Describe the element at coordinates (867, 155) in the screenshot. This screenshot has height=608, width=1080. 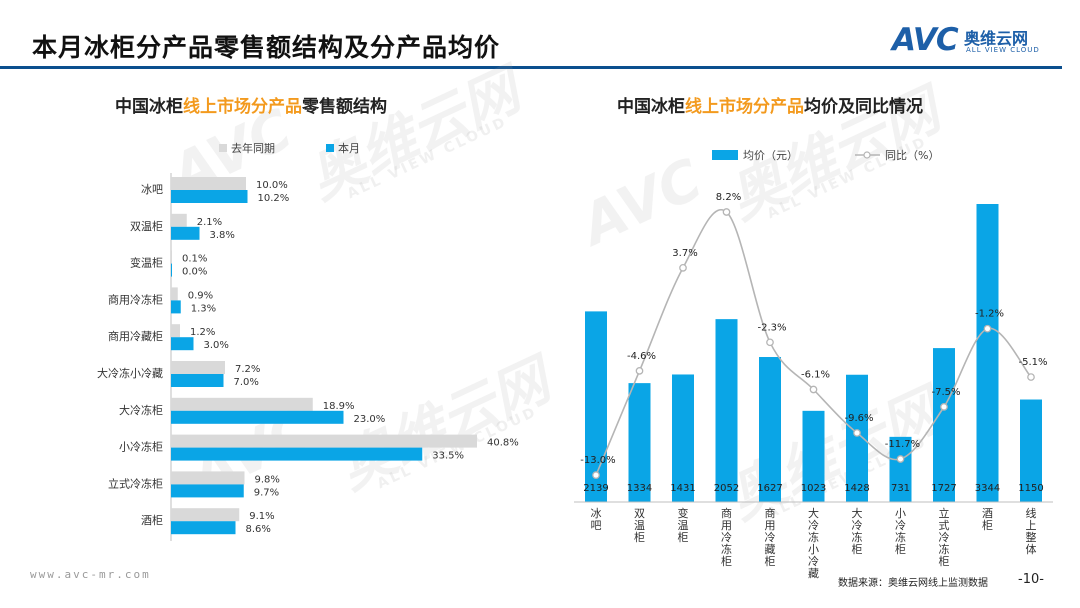
I see `legend-marker-yoy` at that location.